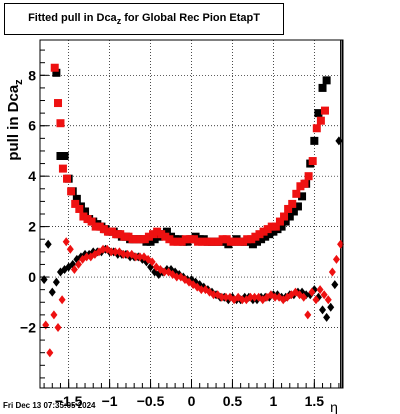 This screenshot has width=400, height=414. Describe the element at coordinates (32, 277) in the screenshot. I see `y-tick-label: 0` at that location.